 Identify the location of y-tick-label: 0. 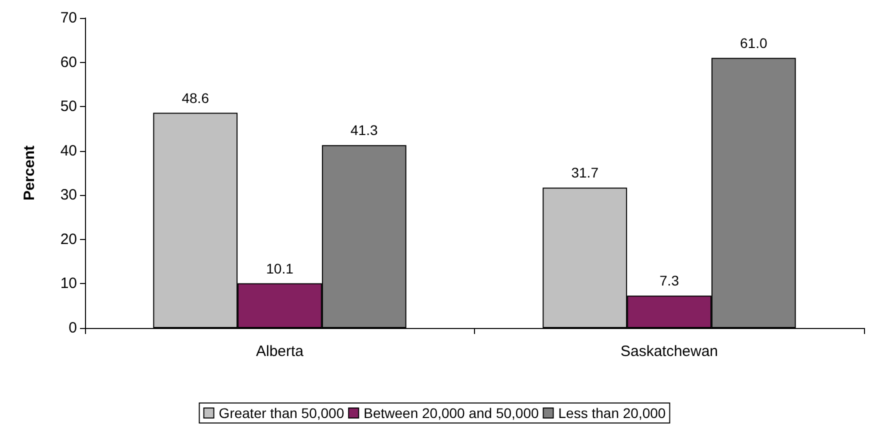
(72, 328).